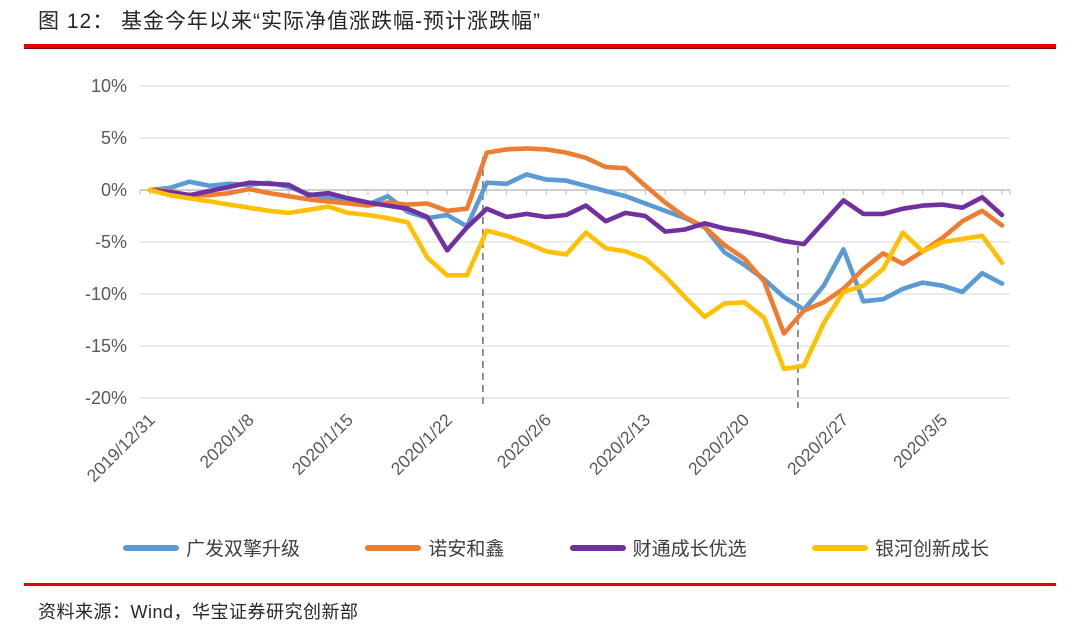 The image size is (1080, 639). I want to click on legend-item: 广发双擎升级, so click(211, 547).